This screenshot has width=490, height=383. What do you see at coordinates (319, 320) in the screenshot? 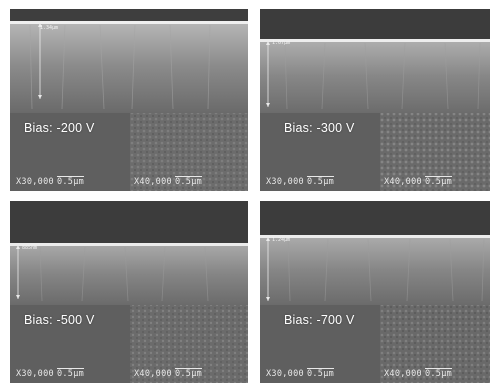
I see `bias-label: Bias: -700 V` at bounding box center [319, 320].